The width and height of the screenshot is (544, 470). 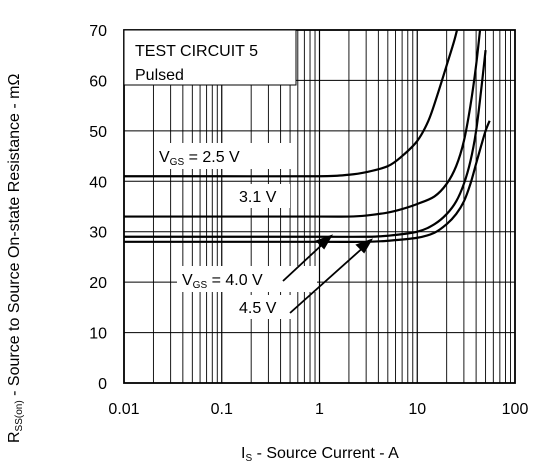 I want to click on svg-text: VGS = 4.0 V, so click(x=222, y=281).